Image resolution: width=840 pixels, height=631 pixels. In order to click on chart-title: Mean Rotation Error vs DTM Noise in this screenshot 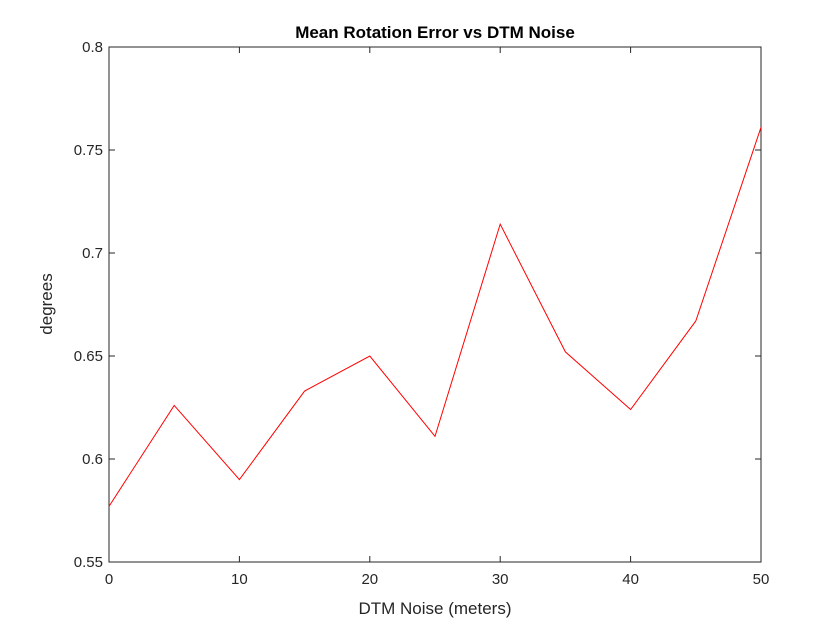, I will do `click(435, 32)`.